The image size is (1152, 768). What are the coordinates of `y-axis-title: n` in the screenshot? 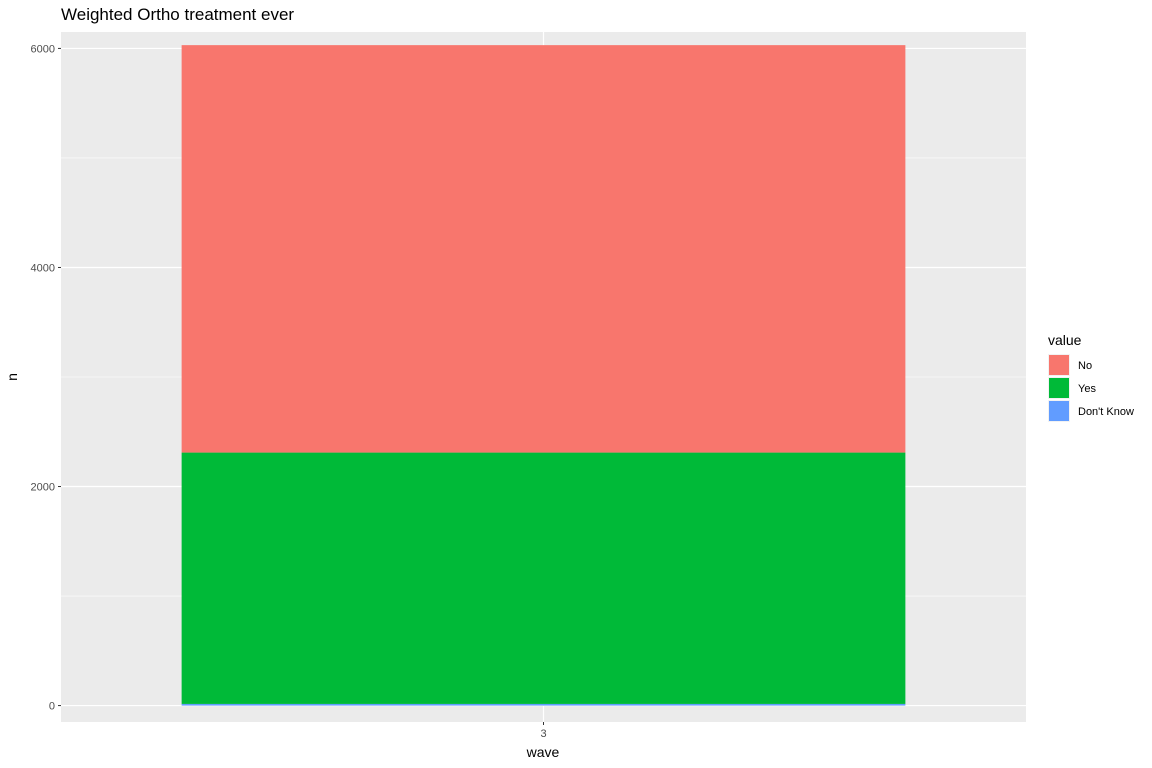 It's located at (12, 377).